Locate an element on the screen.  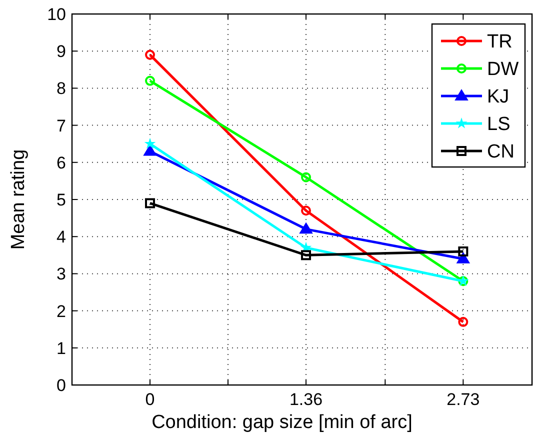
y-tick-label: 4 is located at coordinates (61, 237).